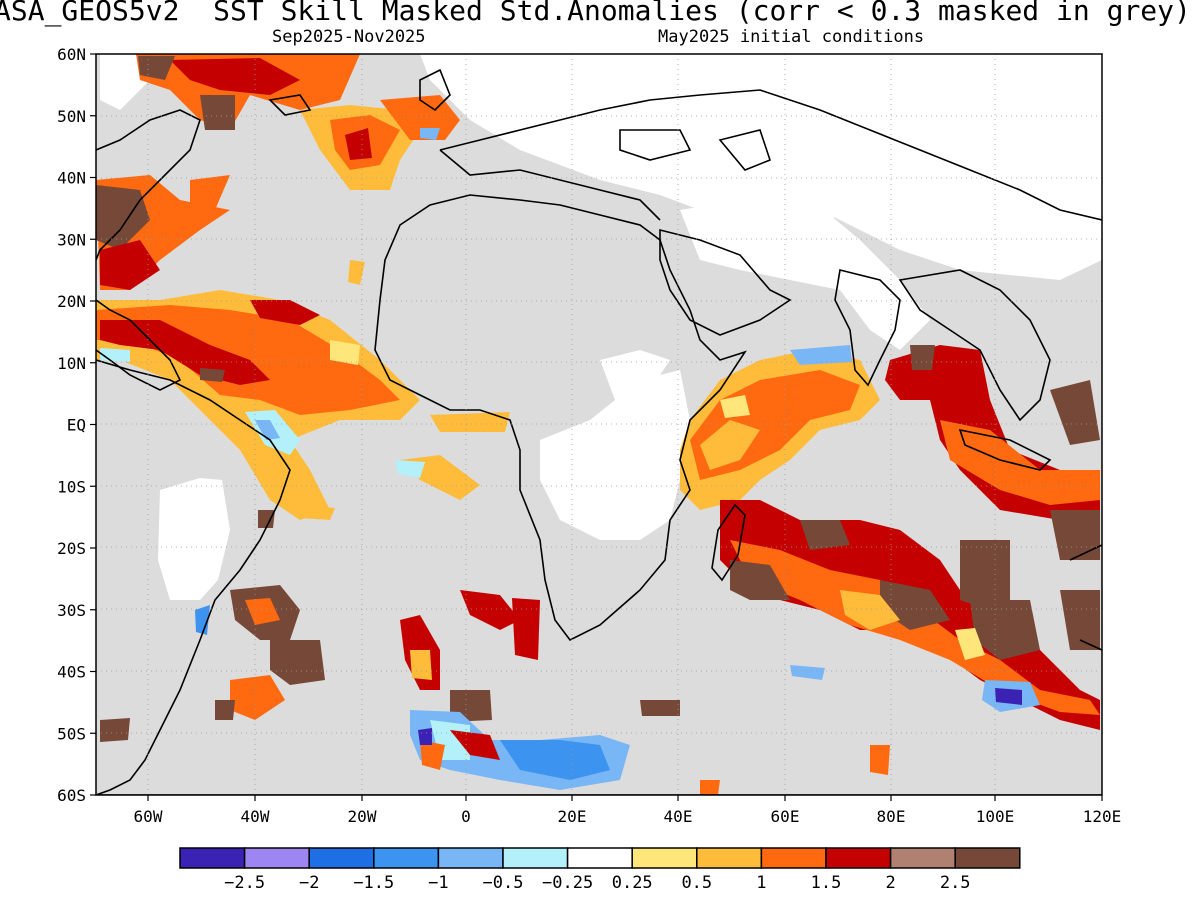 Image resolution: width=1200 pixels, height=900 pixels. I want to click on indian-ocean-anomaly, so click(890, 437).